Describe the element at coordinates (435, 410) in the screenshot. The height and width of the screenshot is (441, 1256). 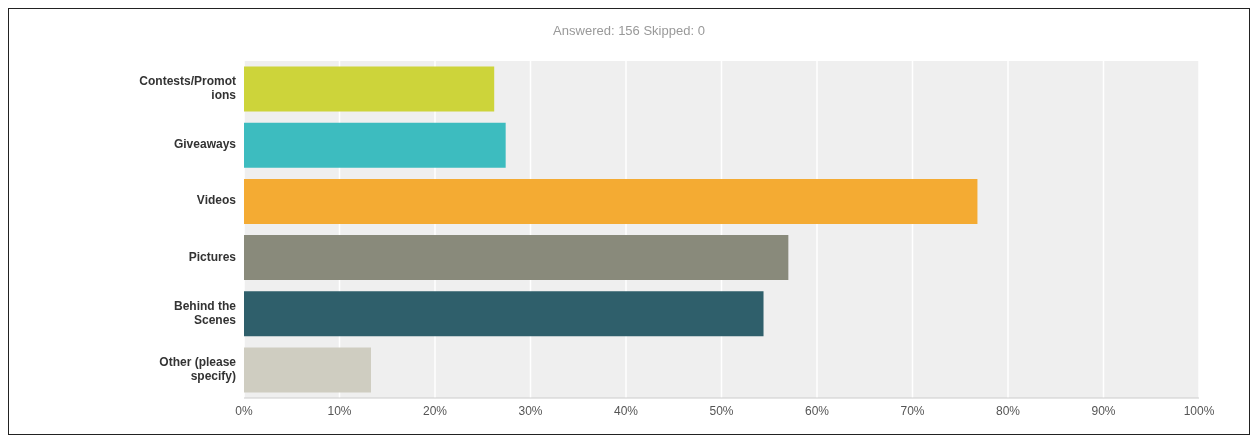
I see `x-tick-label: 20%` at that location.